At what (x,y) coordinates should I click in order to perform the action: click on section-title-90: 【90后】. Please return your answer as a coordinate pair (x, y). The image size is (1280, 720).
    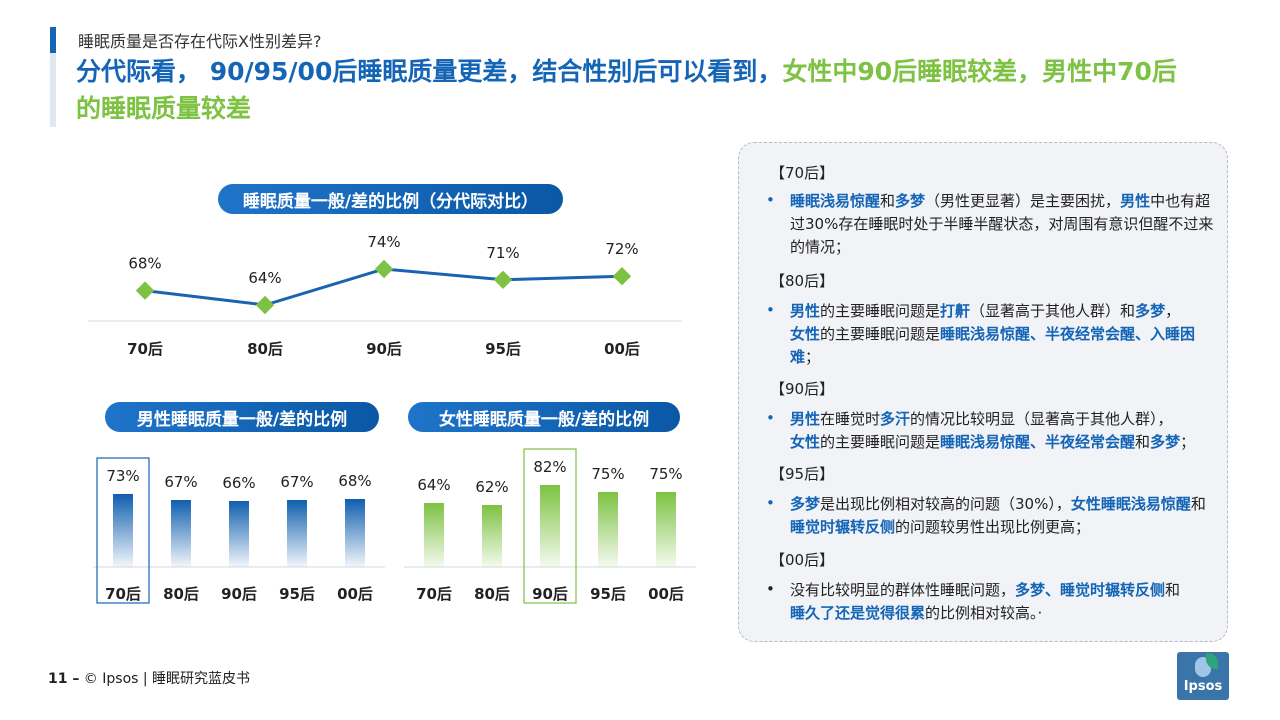
    Looking at the image, I should click on (802, 389).